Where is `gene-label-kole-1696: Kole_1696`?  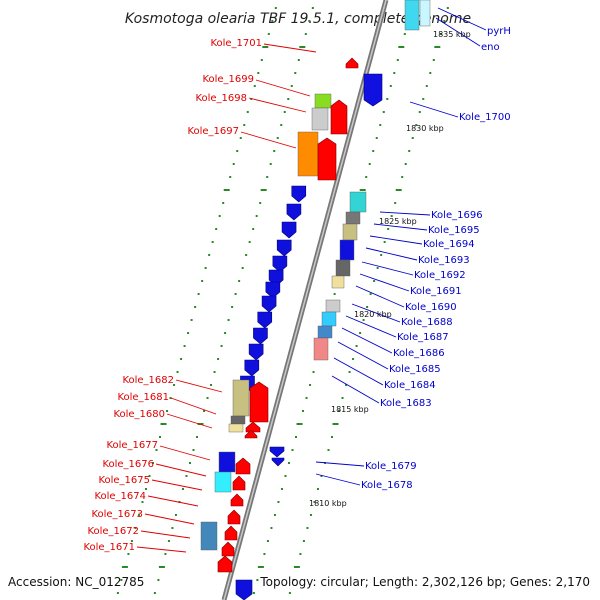
gene-label-kole-1696: Kole_1696 is located at coordinates (457, 215).